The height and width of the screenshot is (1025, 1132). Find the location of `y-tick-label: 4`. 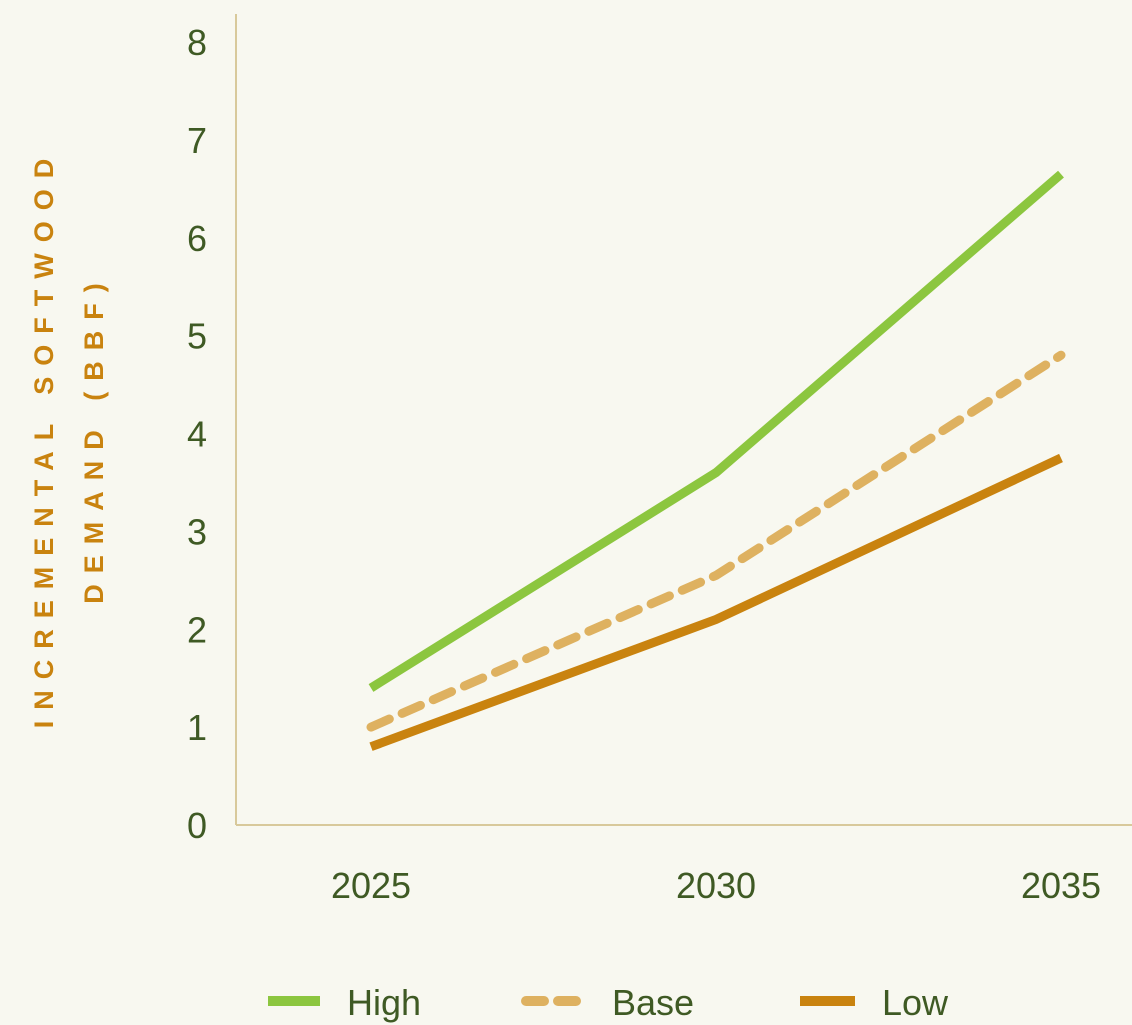

y-tick-label: 4 is located at coordinates (197, 434).